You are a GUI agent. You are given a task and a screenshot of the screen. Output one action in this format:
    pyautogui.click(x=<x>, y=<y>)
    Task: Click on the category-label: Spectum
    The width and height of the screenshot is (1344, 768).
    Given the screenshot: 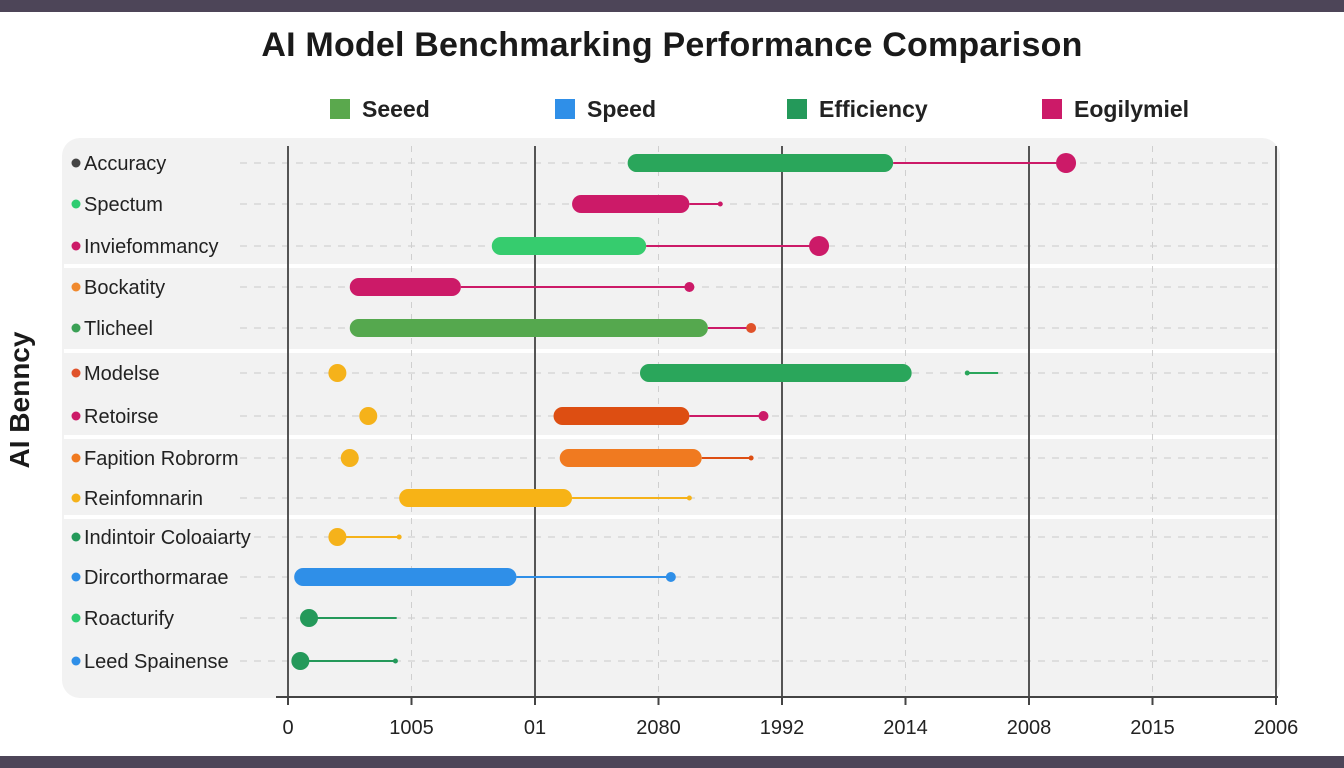 What is the action you would take?
    pyautogui.click(x=123, y=205)
    